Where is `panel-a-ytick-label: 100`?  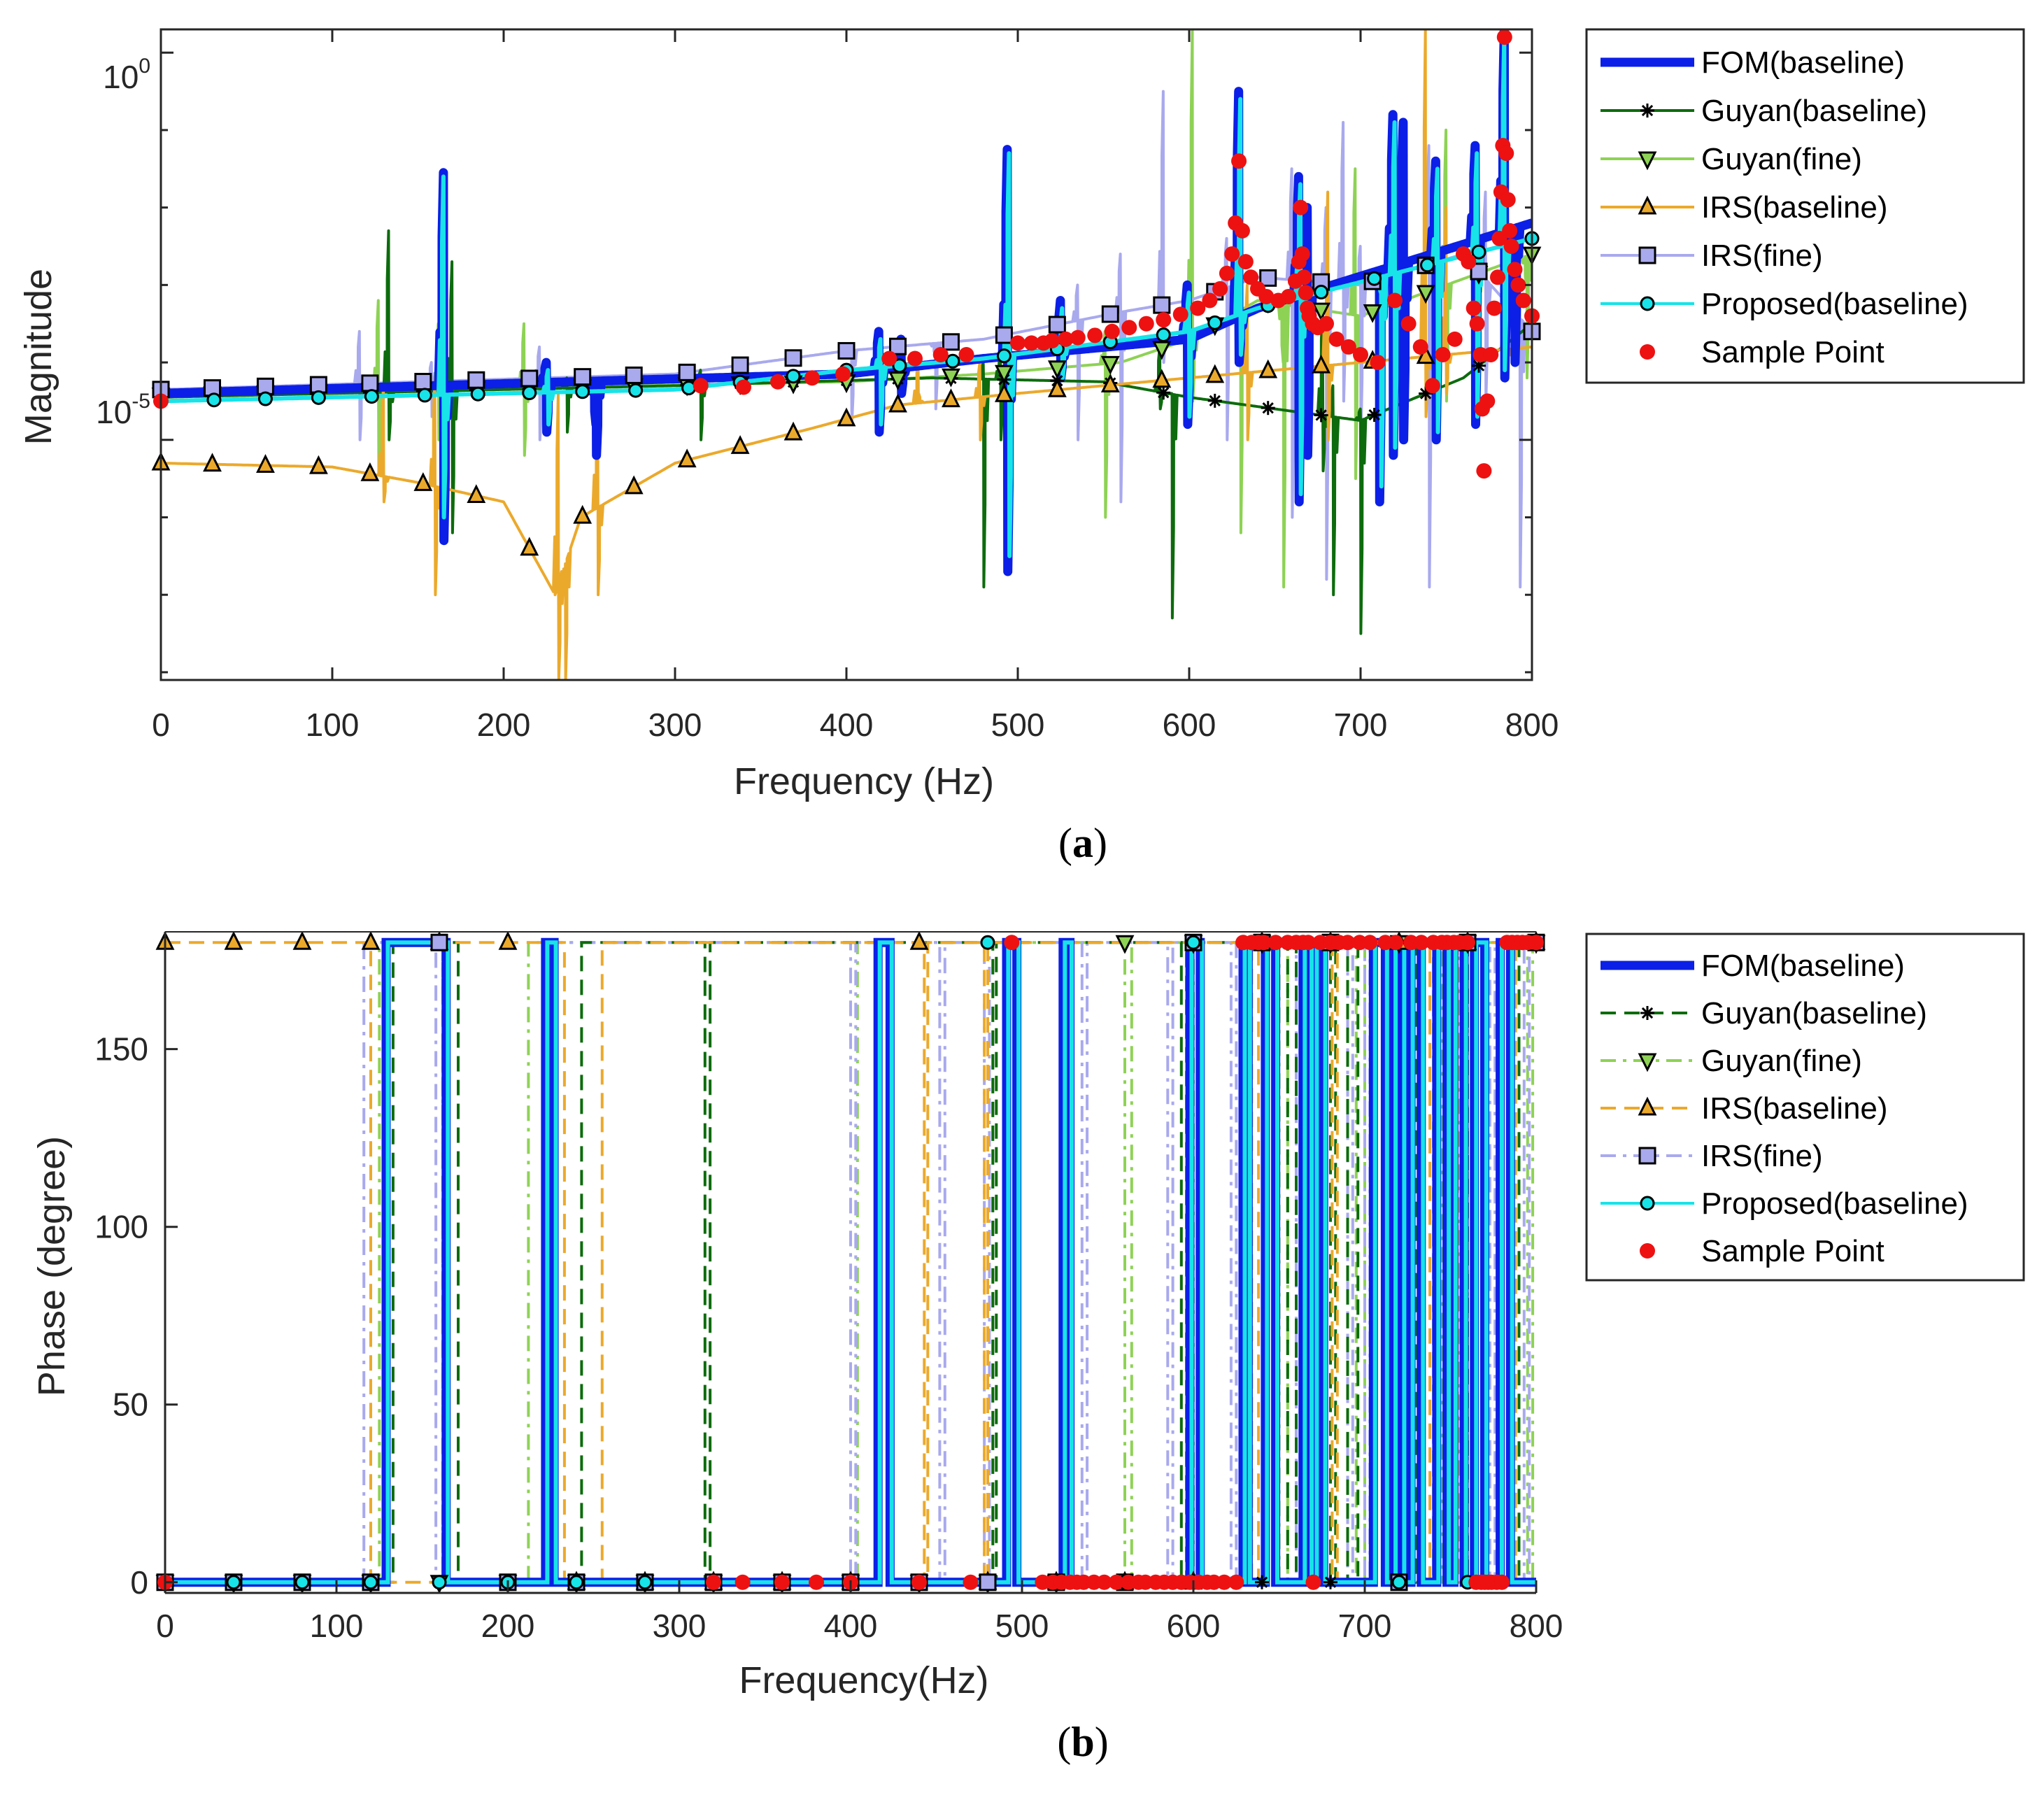
panel-a-ytick-label: 100 is located at coordinates (126, 75).